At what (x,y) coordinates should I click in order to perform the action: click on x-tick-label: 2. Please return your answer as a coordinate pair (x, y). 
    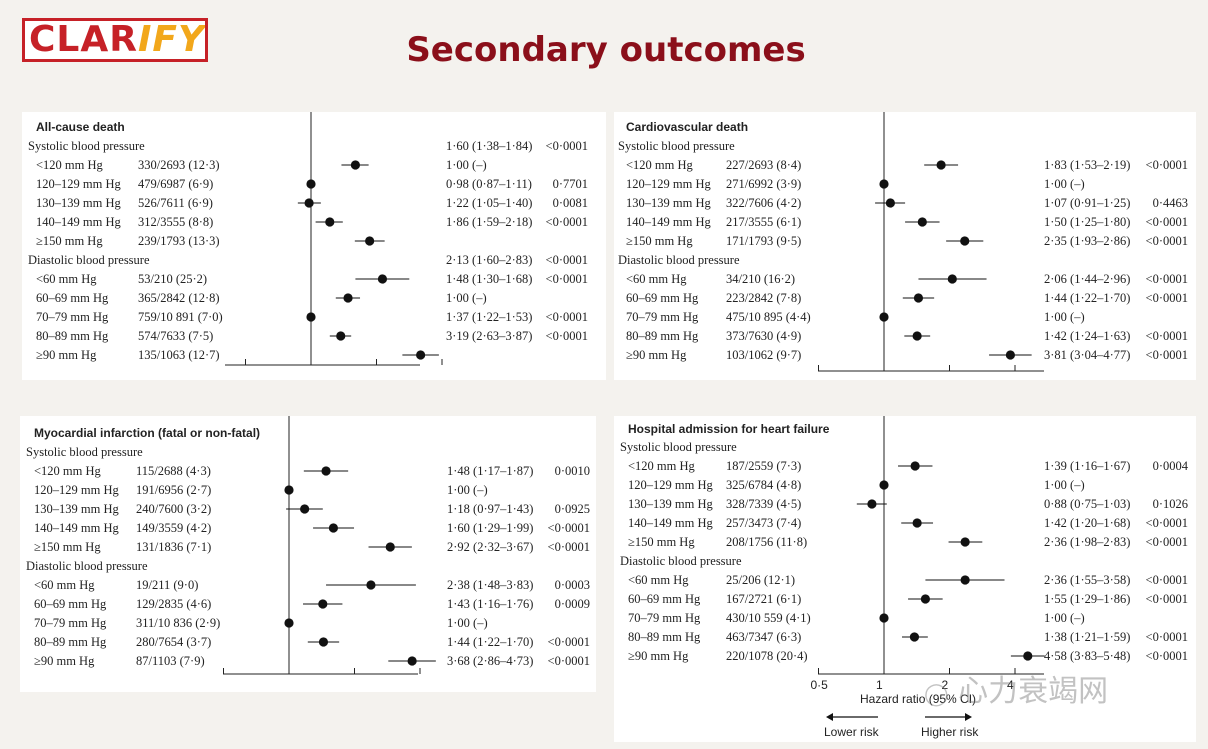
    Looking at the image, I should click on (945, 685).